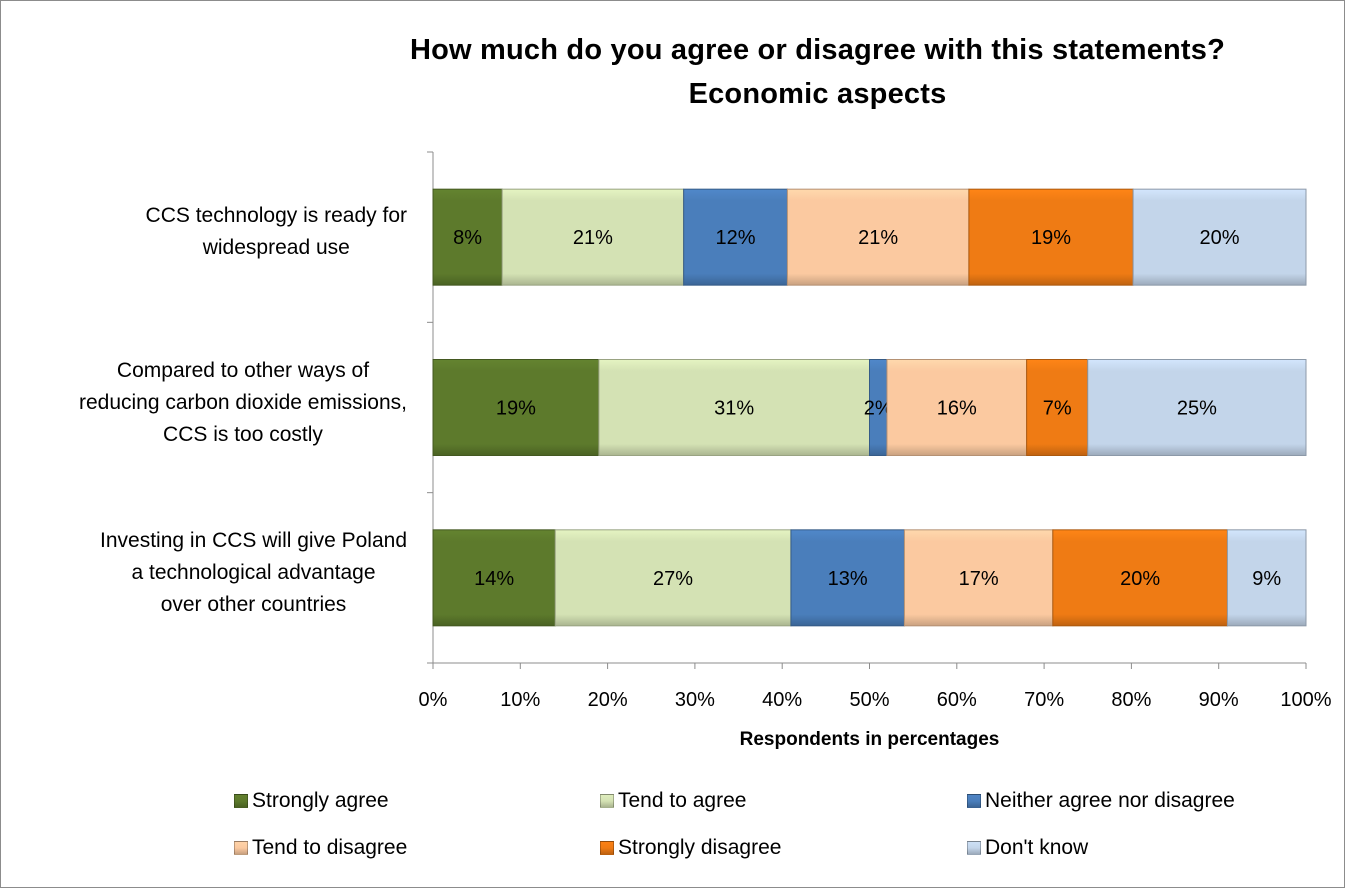 The width and height of the screenshot is (1345, 888). What do you see at coordinates (1305, 700) in the screenshot?
I see `x-tick-label: 100%` at bounding box center [1305, 700].